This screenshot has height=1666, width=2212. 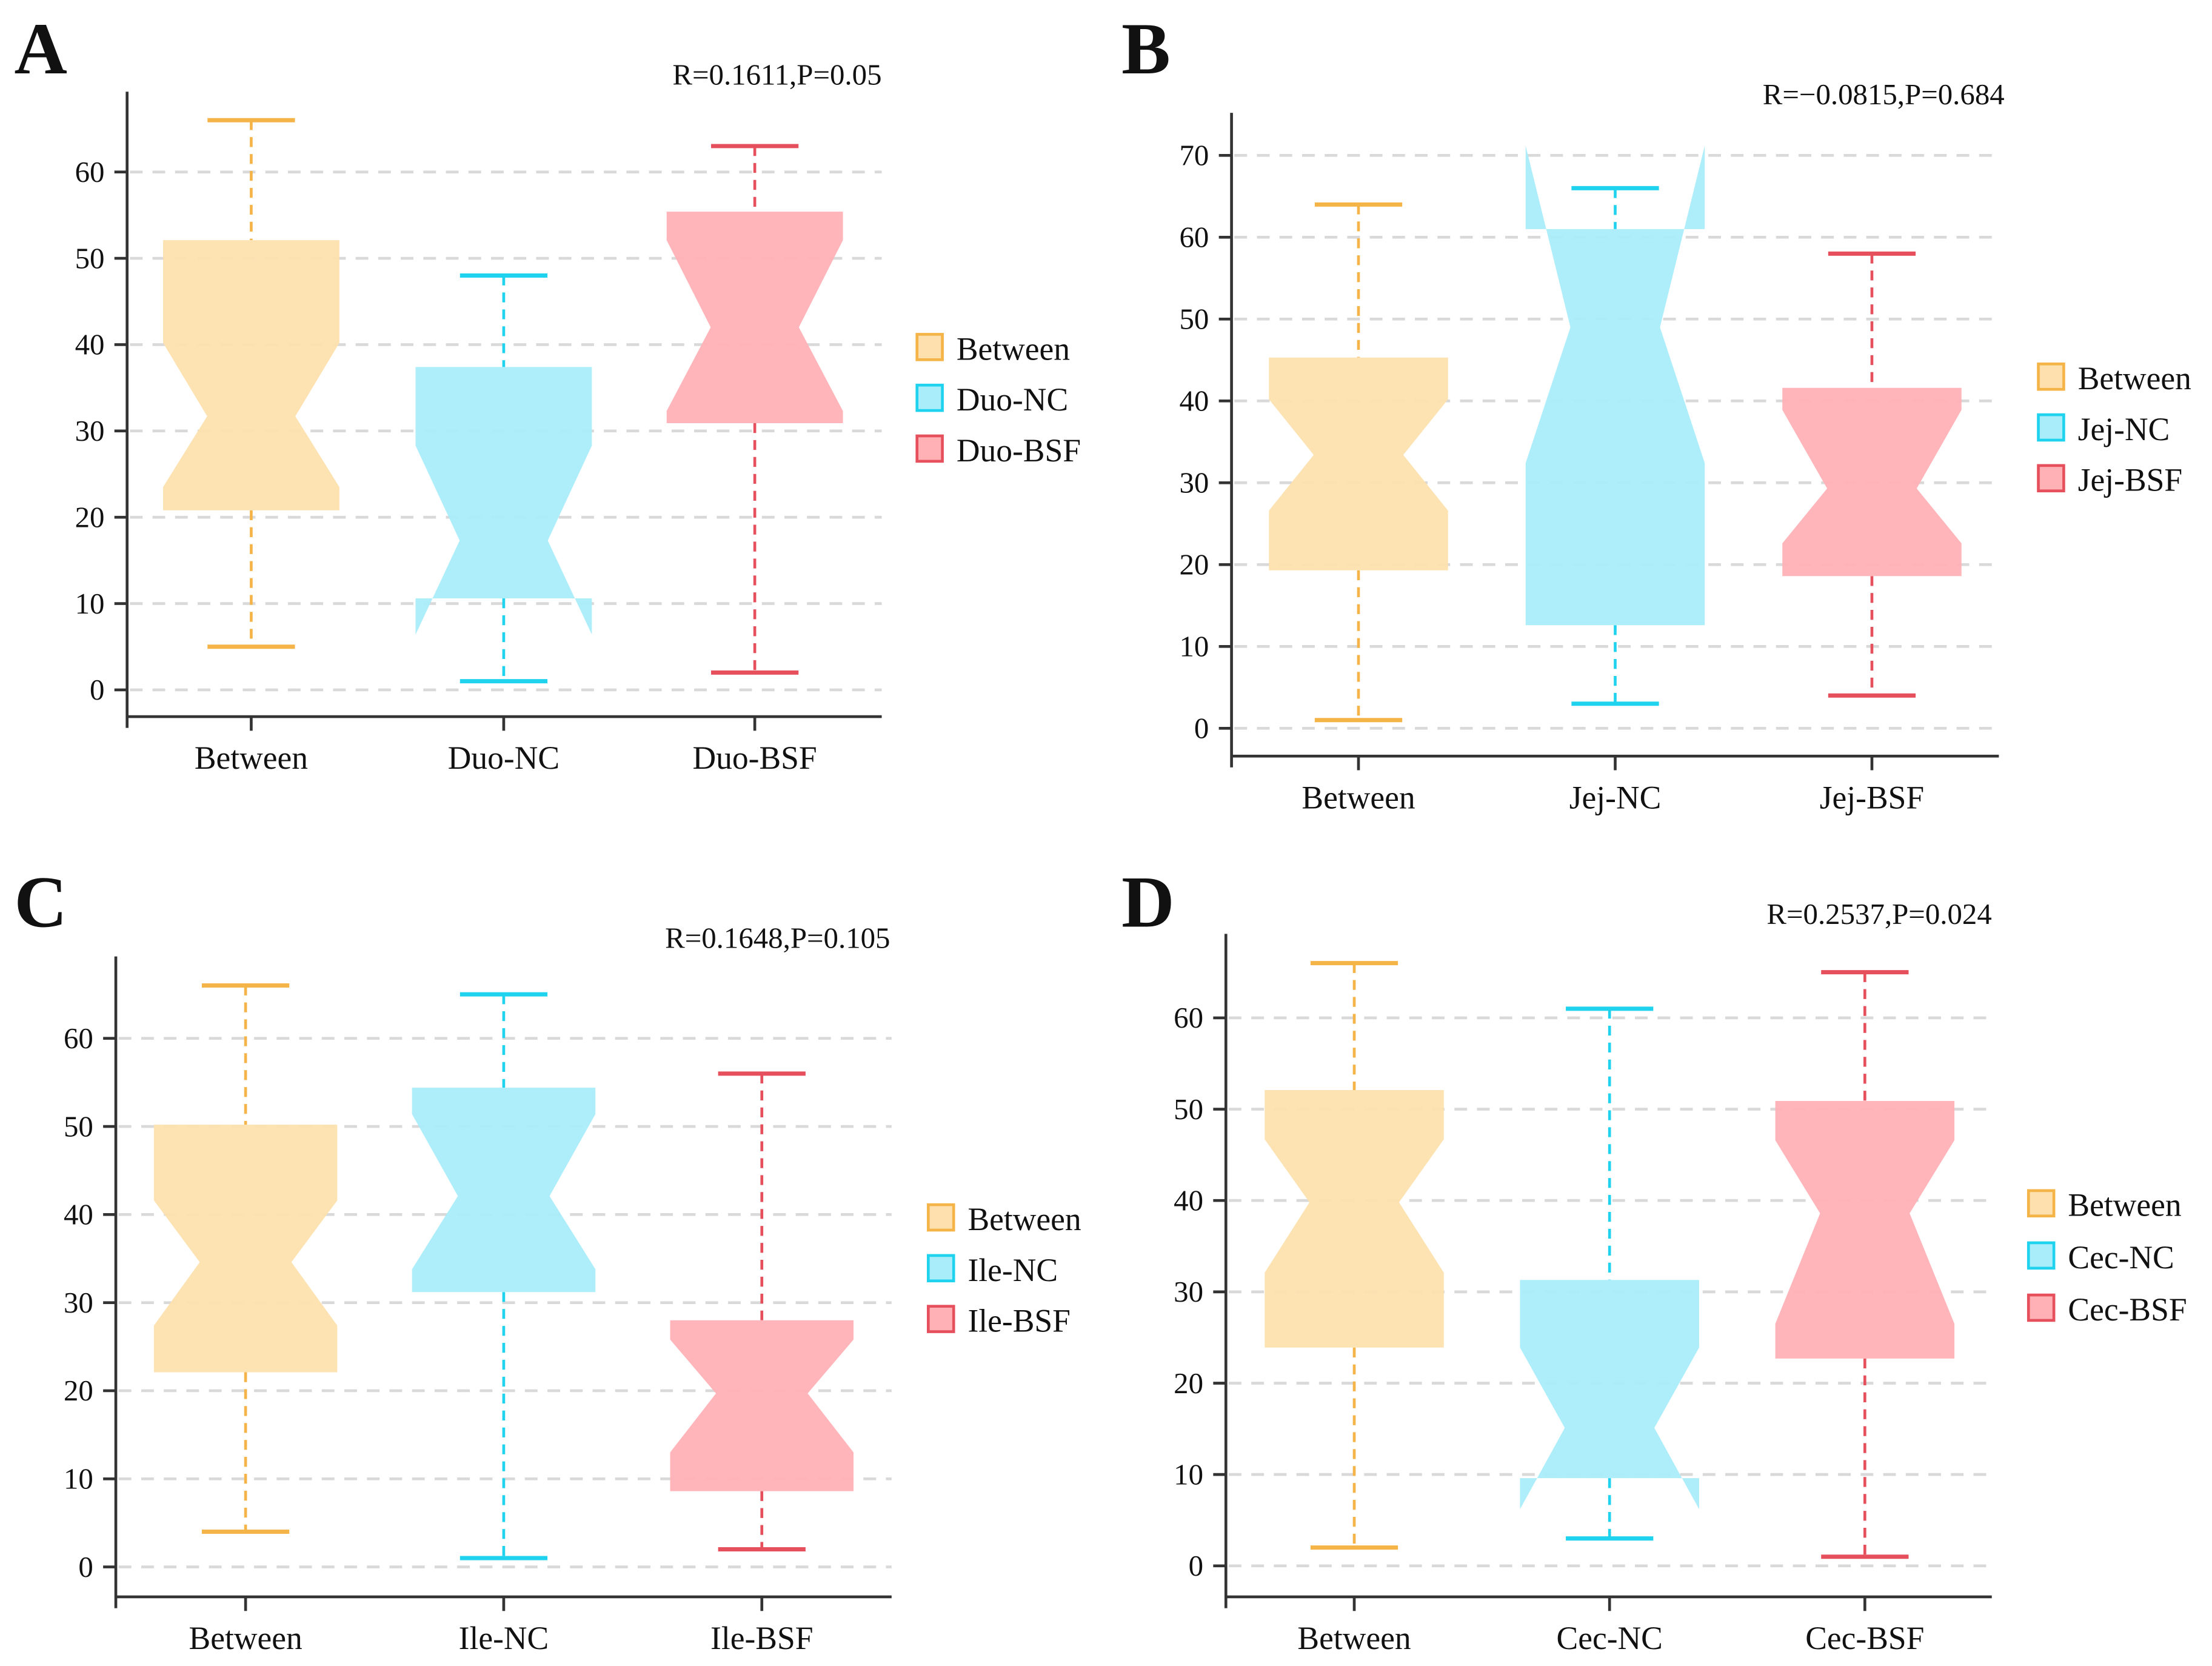 I want to click on x-category-label: Jej-BSF, so click(x=1872, y=797).